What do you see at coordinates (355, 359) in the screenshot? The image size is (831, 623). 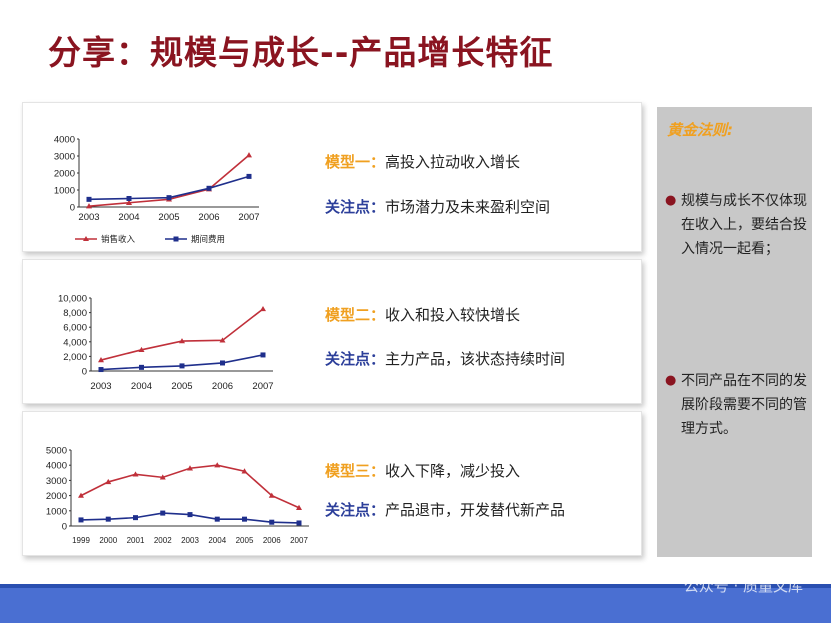 I see `focus-2-label: 关注点：` at bounding box center [355, 359].